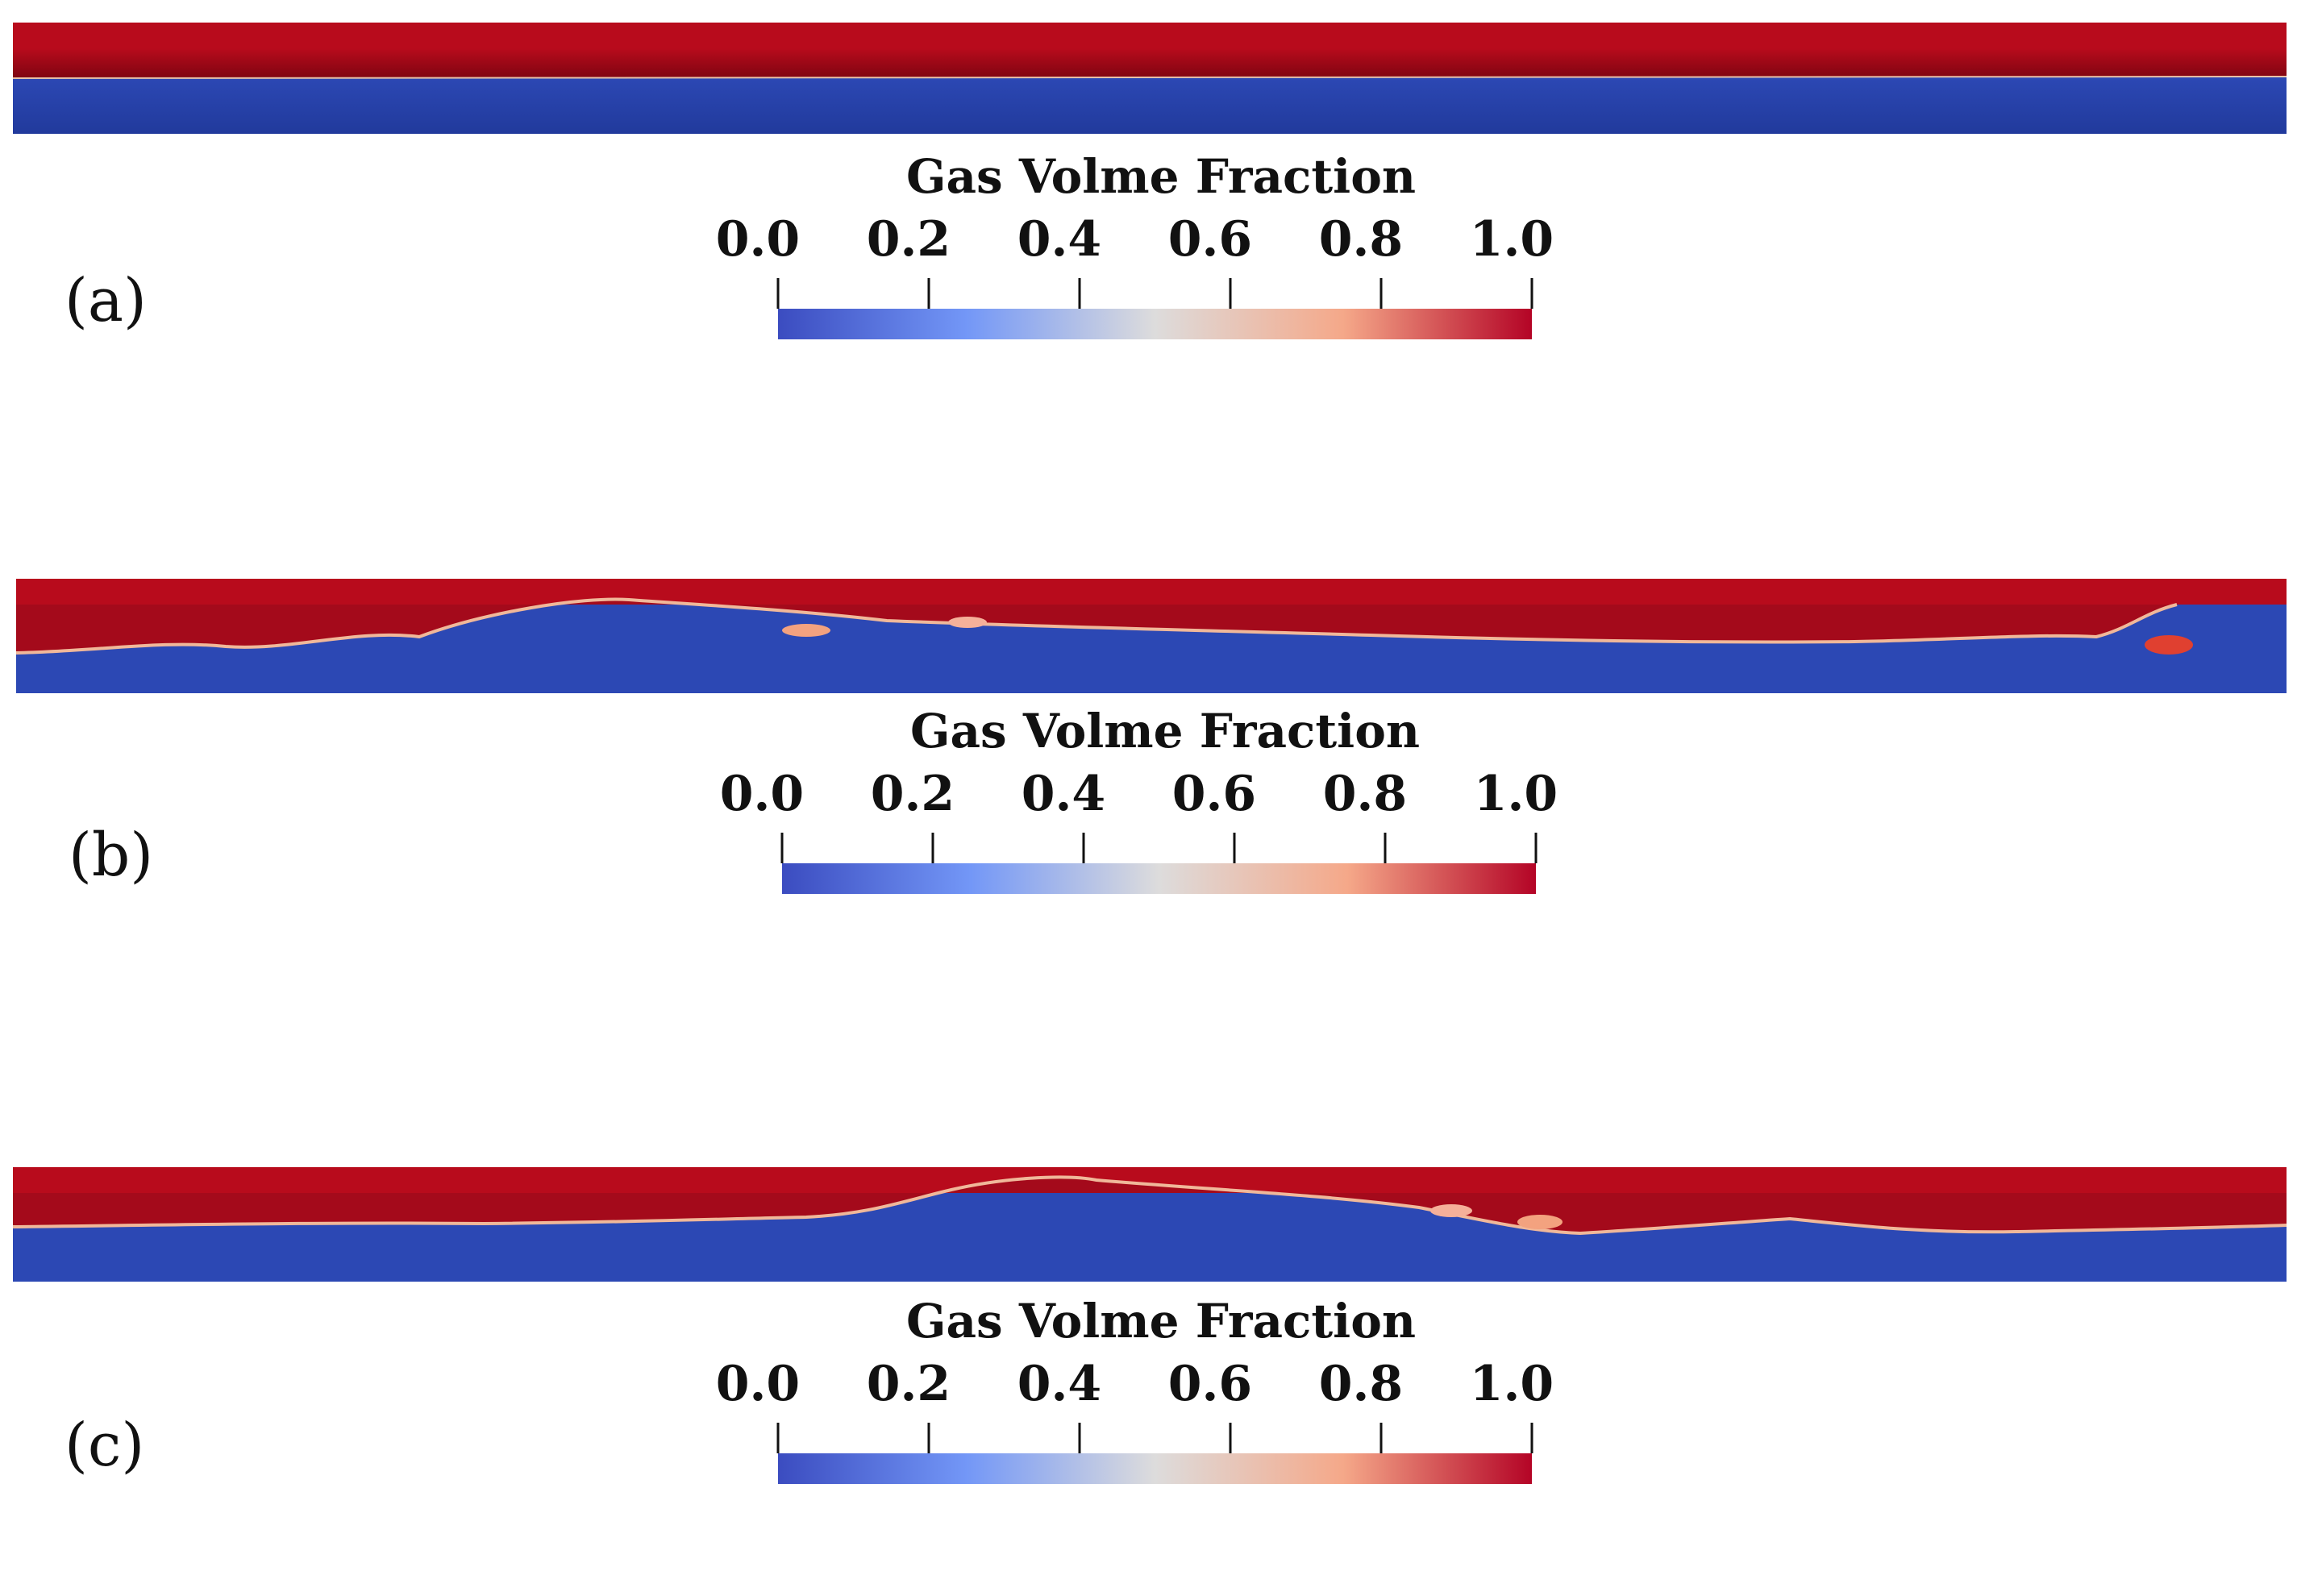  I want to click on panel-label-a: (a), so click(105, 300).